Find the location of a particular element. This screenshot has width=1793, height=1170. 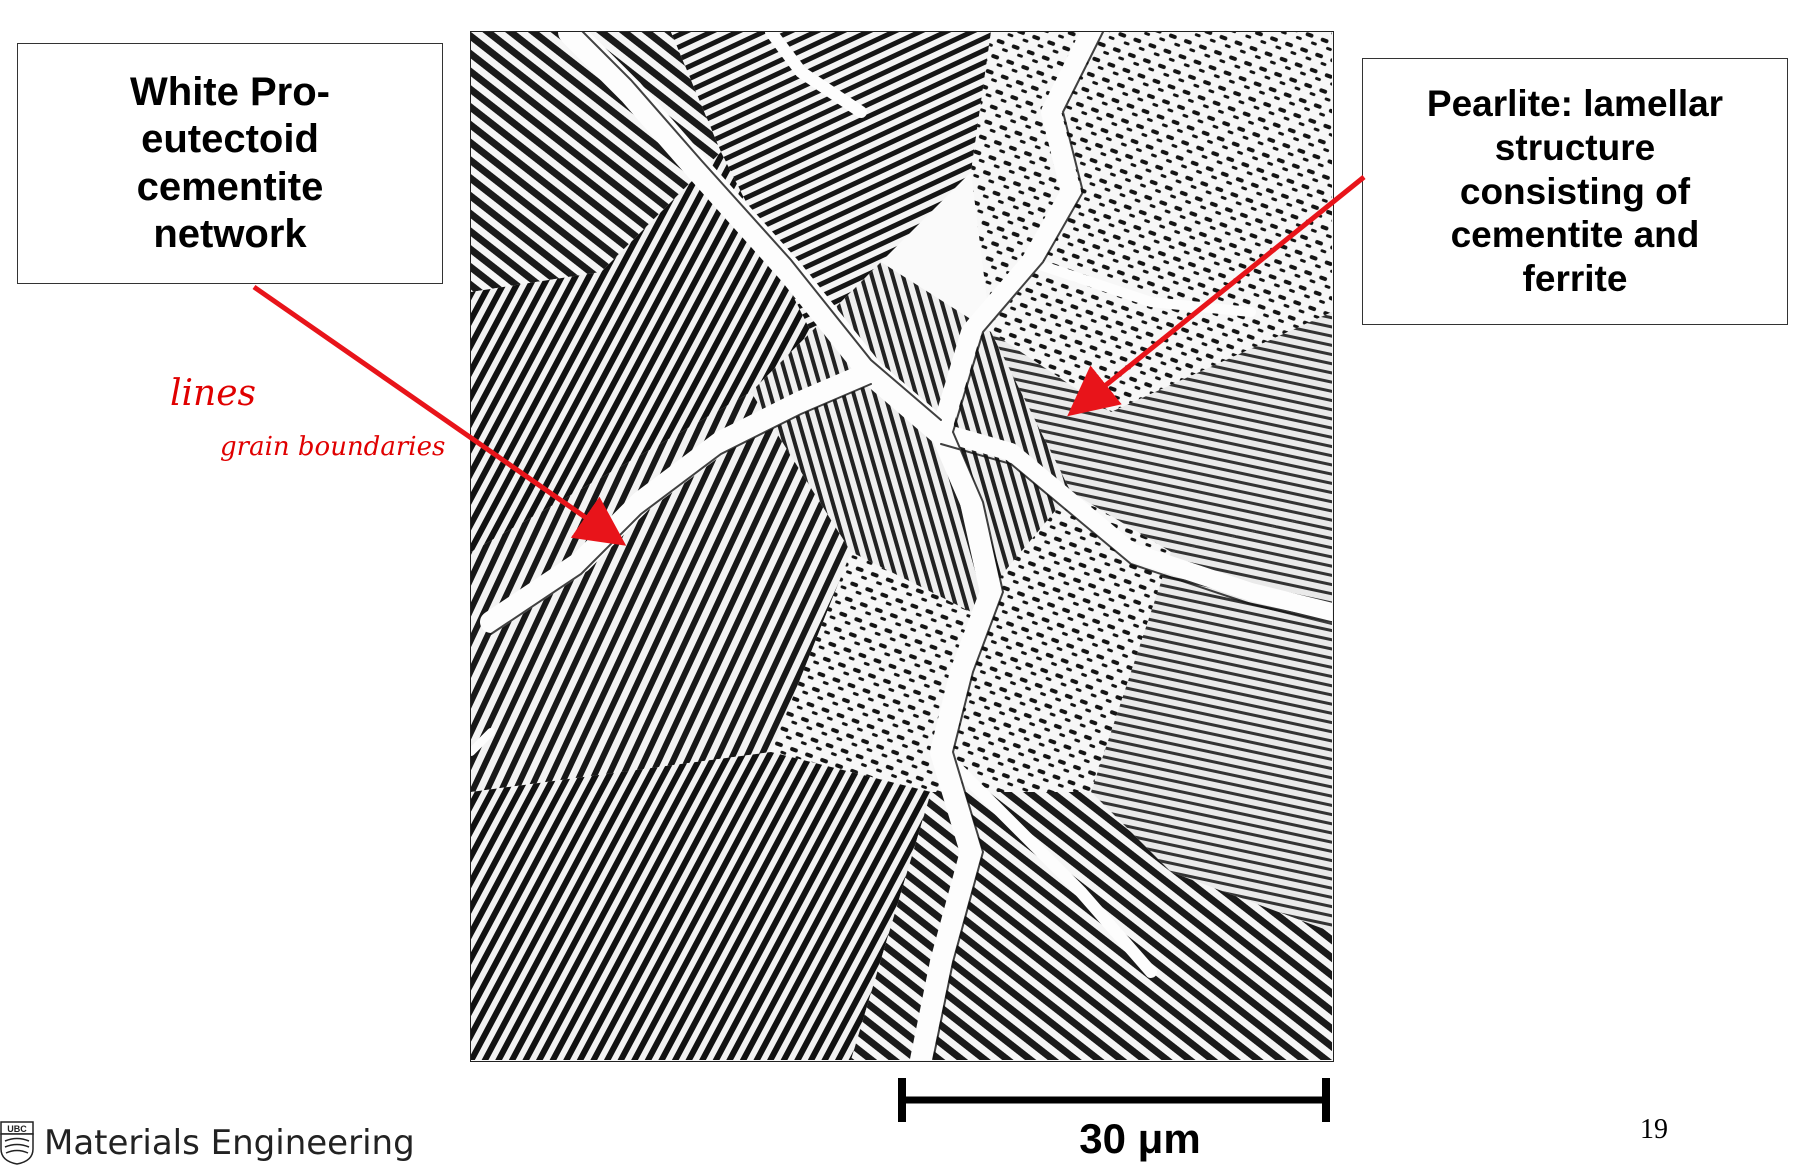

svg-text: UBC is located at coordinates (17, 1129).